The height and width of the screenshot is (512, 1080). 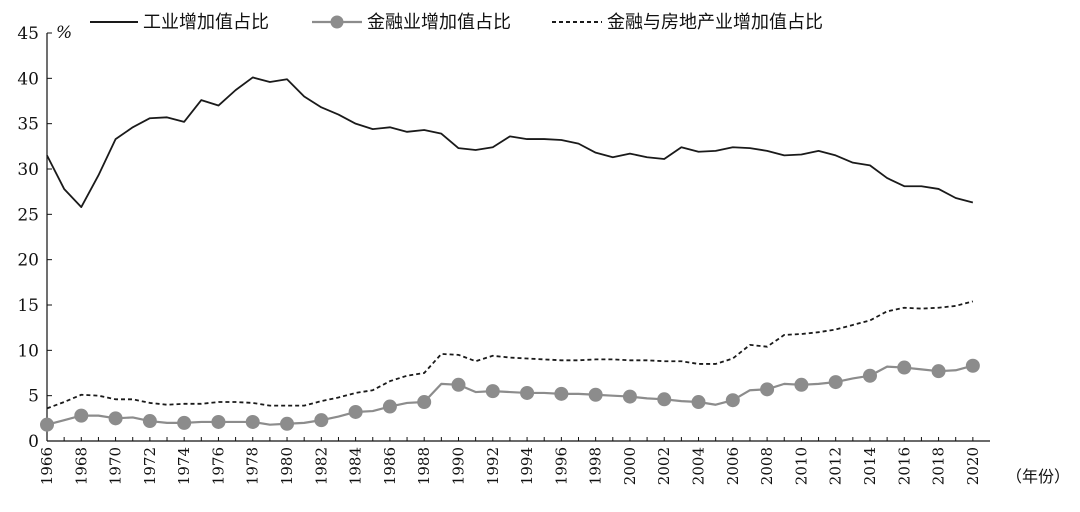 What do you see at coordinates (47, 466) in the screenshot?
I see `x-tick-label: 1966` at bounding box center [47, 466].